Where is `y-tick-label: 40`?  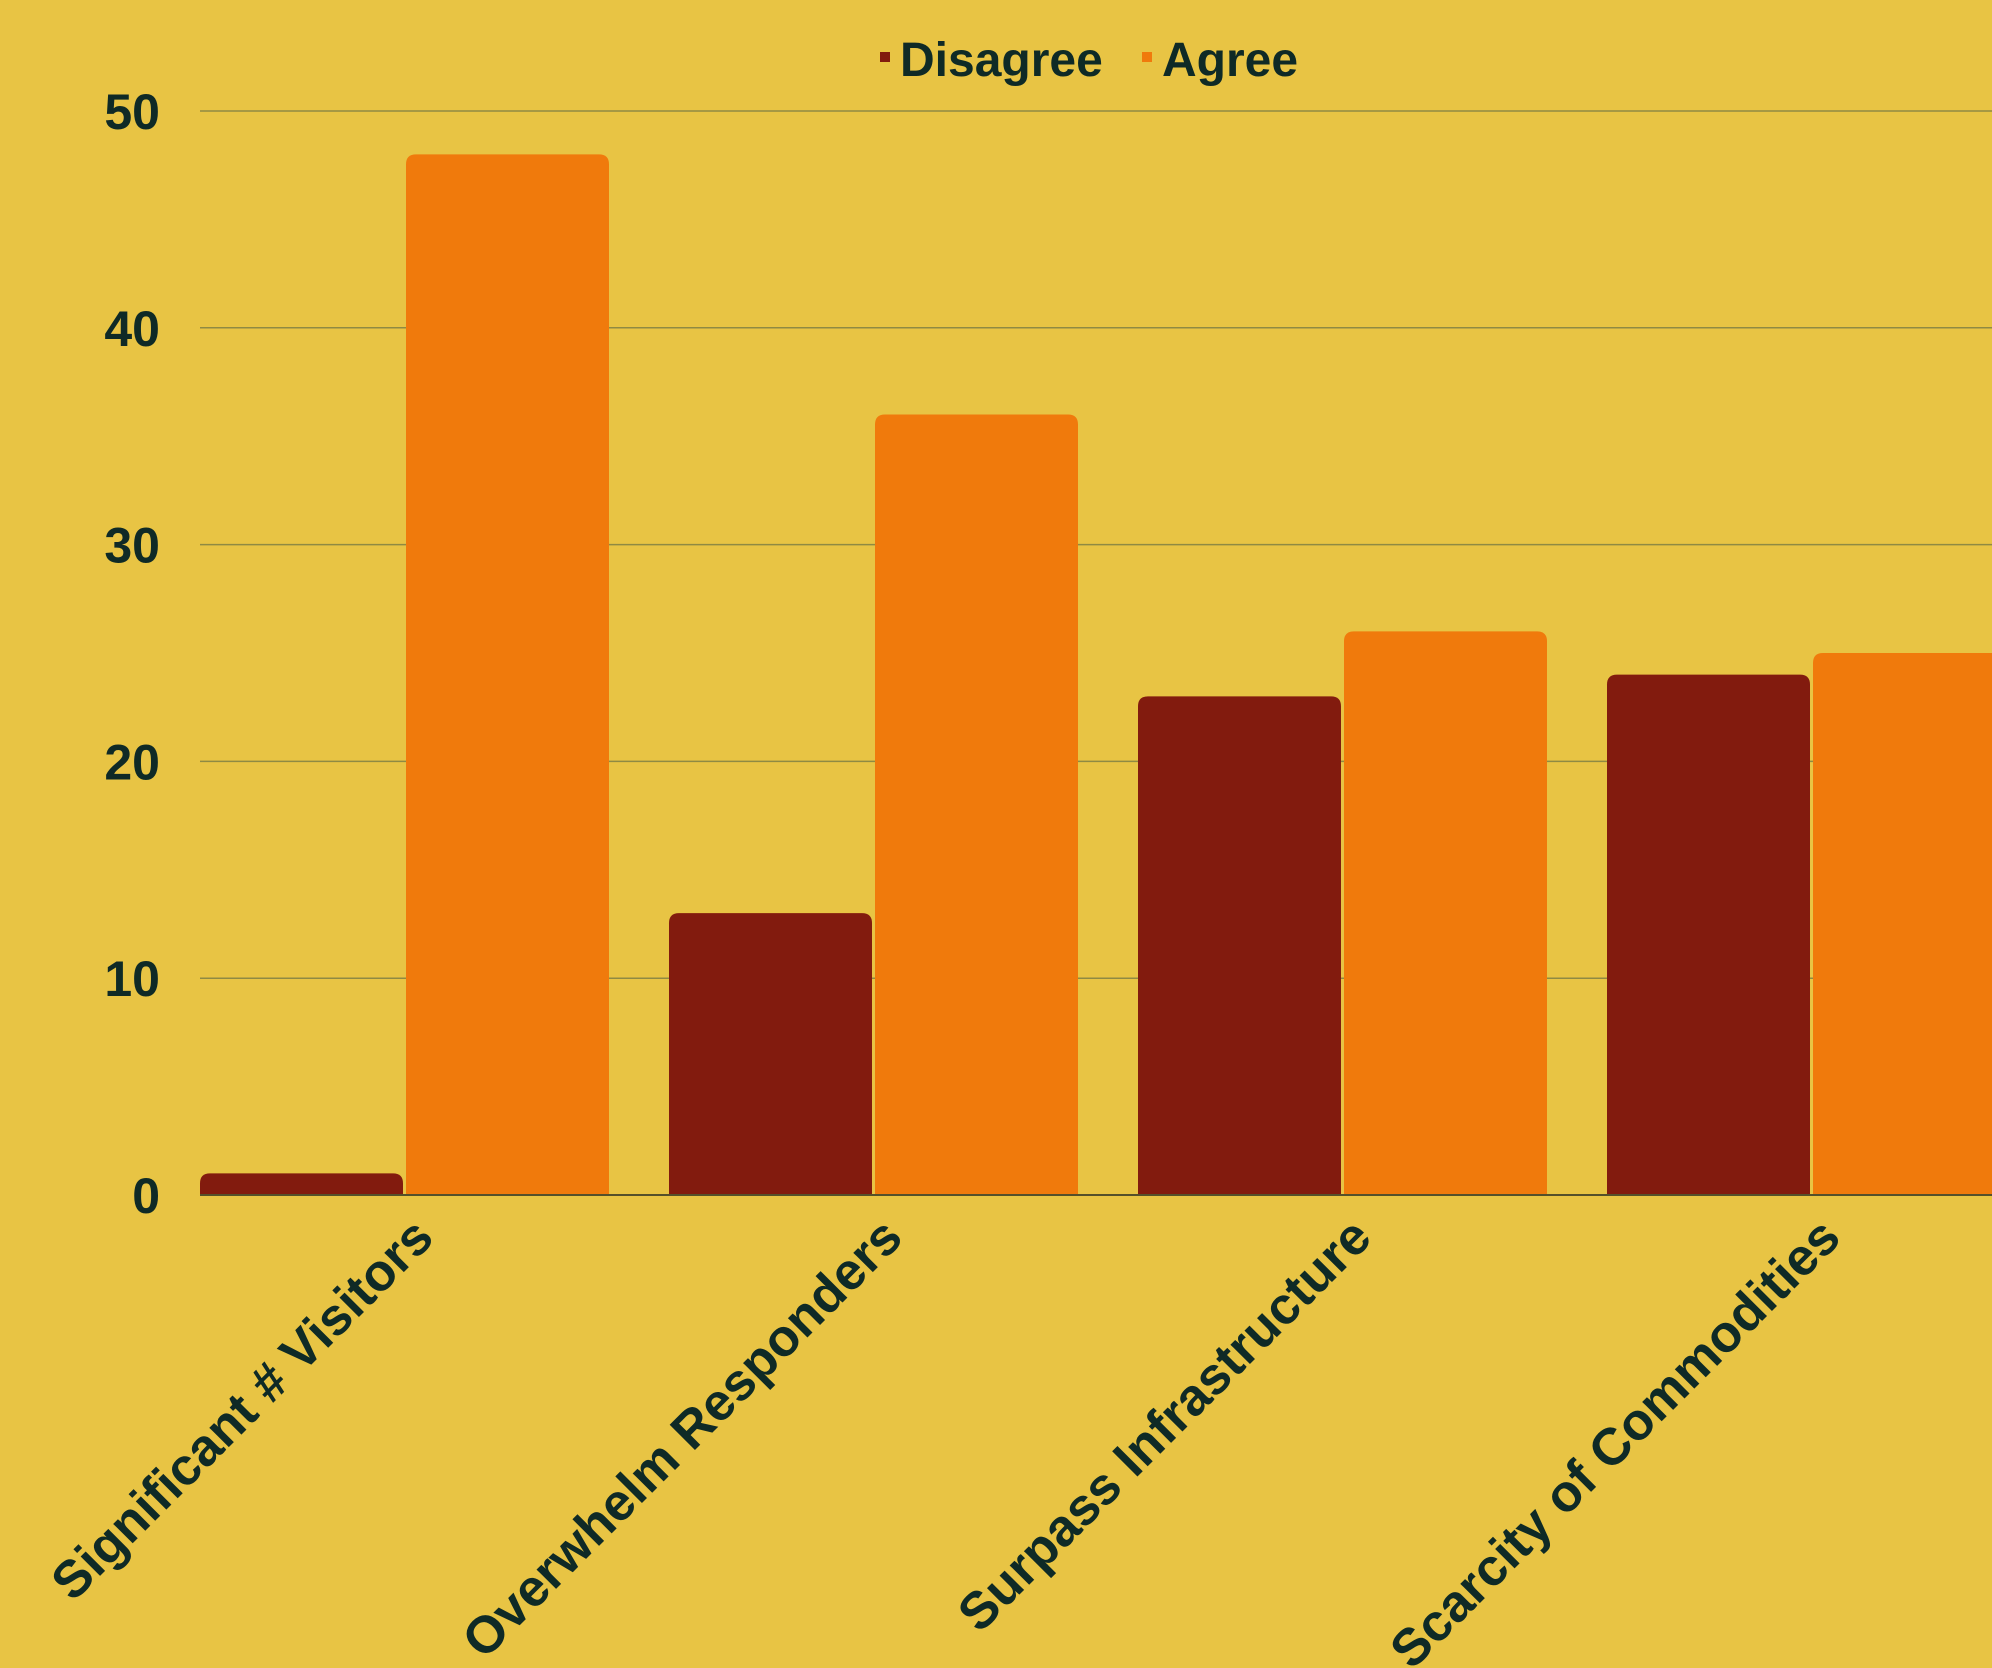 y-tick-label: 40 is located at coordinates (132, 329).